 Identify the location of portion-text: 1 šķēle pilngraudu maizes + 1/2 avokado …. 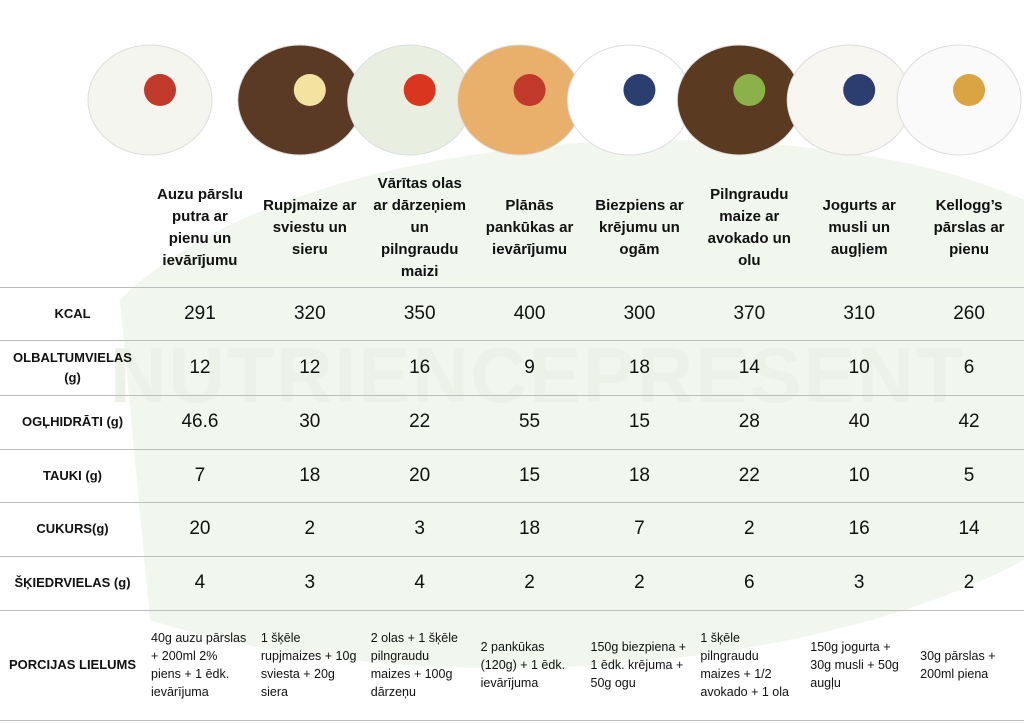
(744, 665).